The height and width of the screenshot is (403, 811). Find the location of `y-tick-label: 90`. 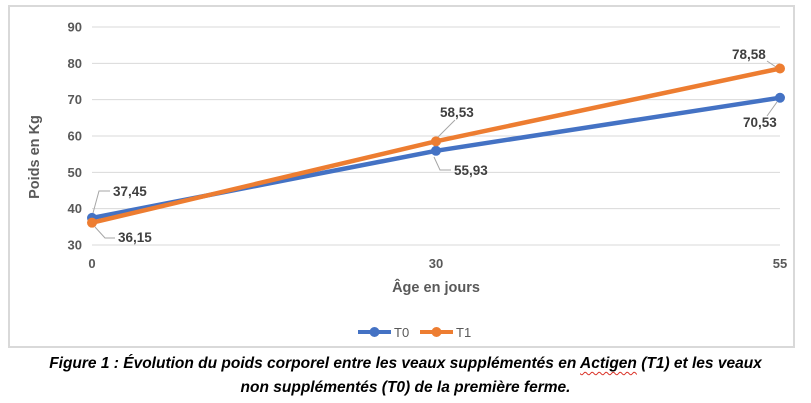

y-tick-label: 90 is located at coordinates (75, 27).